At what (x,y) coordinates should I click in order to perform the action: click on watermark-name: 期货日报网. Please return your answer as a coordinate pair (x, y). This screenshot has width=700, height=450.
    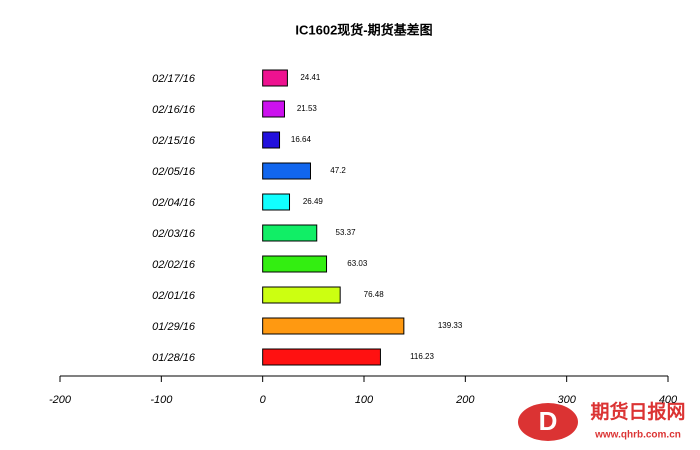
    Looking at the image, I should click on (637, 411).